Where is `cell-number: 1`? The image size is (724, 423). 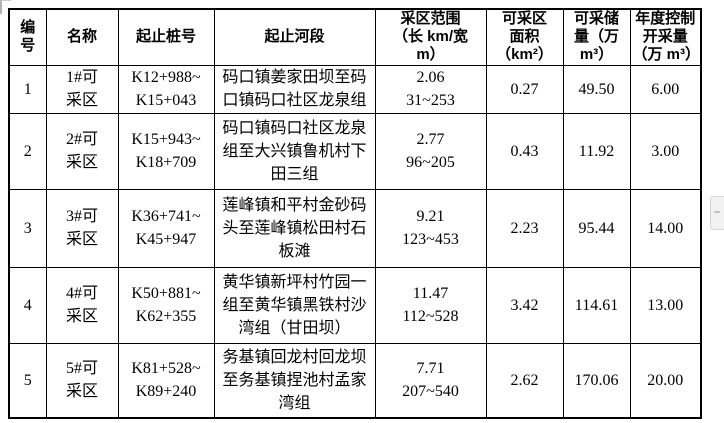
cell-number: 1 is located at coordinates (27, 89).